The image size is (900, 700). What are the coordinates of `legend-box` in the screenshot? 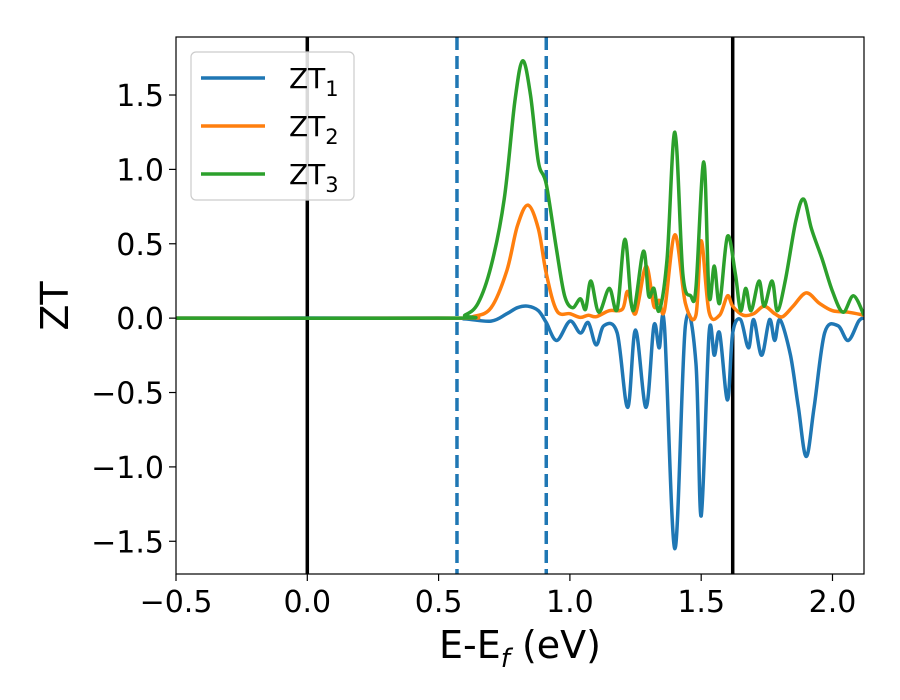 It's located at (272, 126).